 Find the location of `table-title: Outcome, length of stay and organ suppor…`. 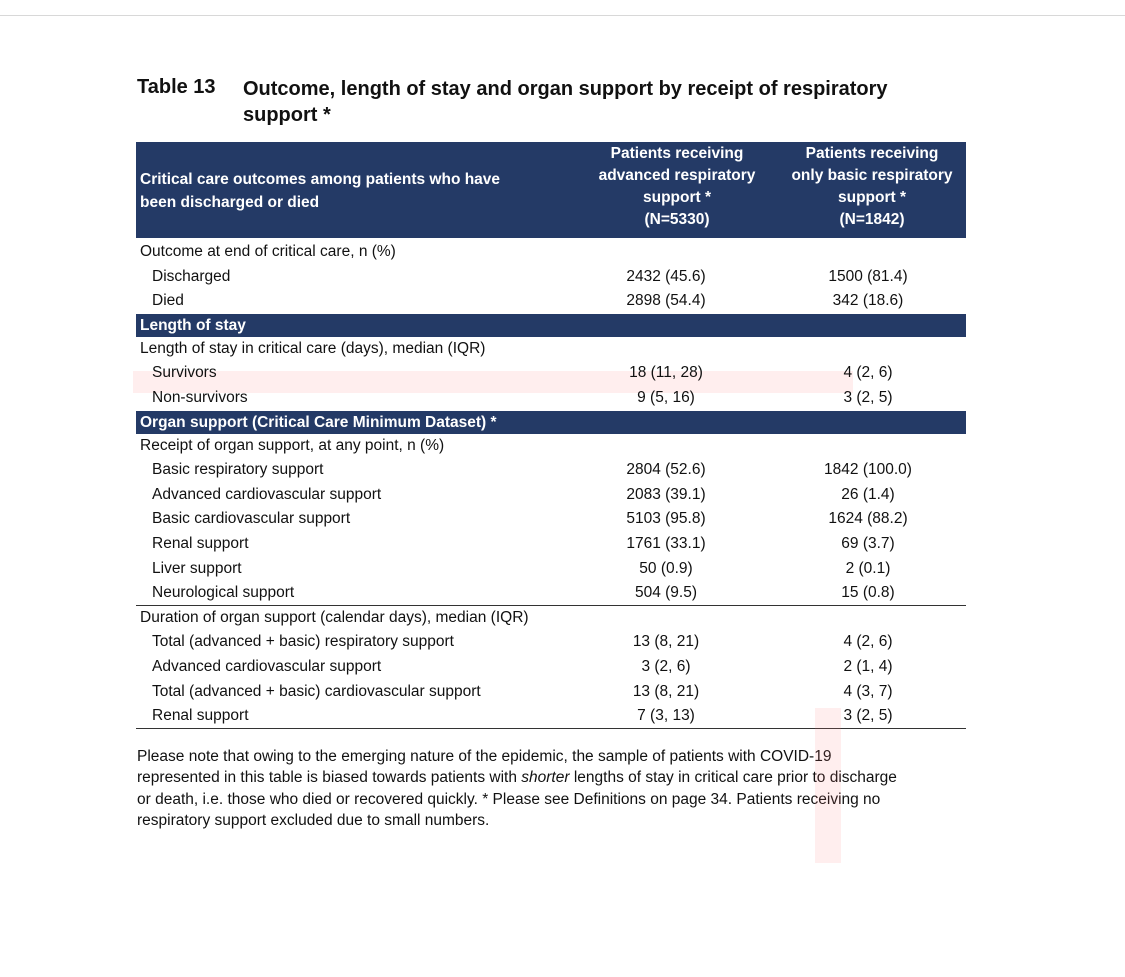

table-title: Outcome, length of stay and organ suppor… is located at coordinates (565, 102).